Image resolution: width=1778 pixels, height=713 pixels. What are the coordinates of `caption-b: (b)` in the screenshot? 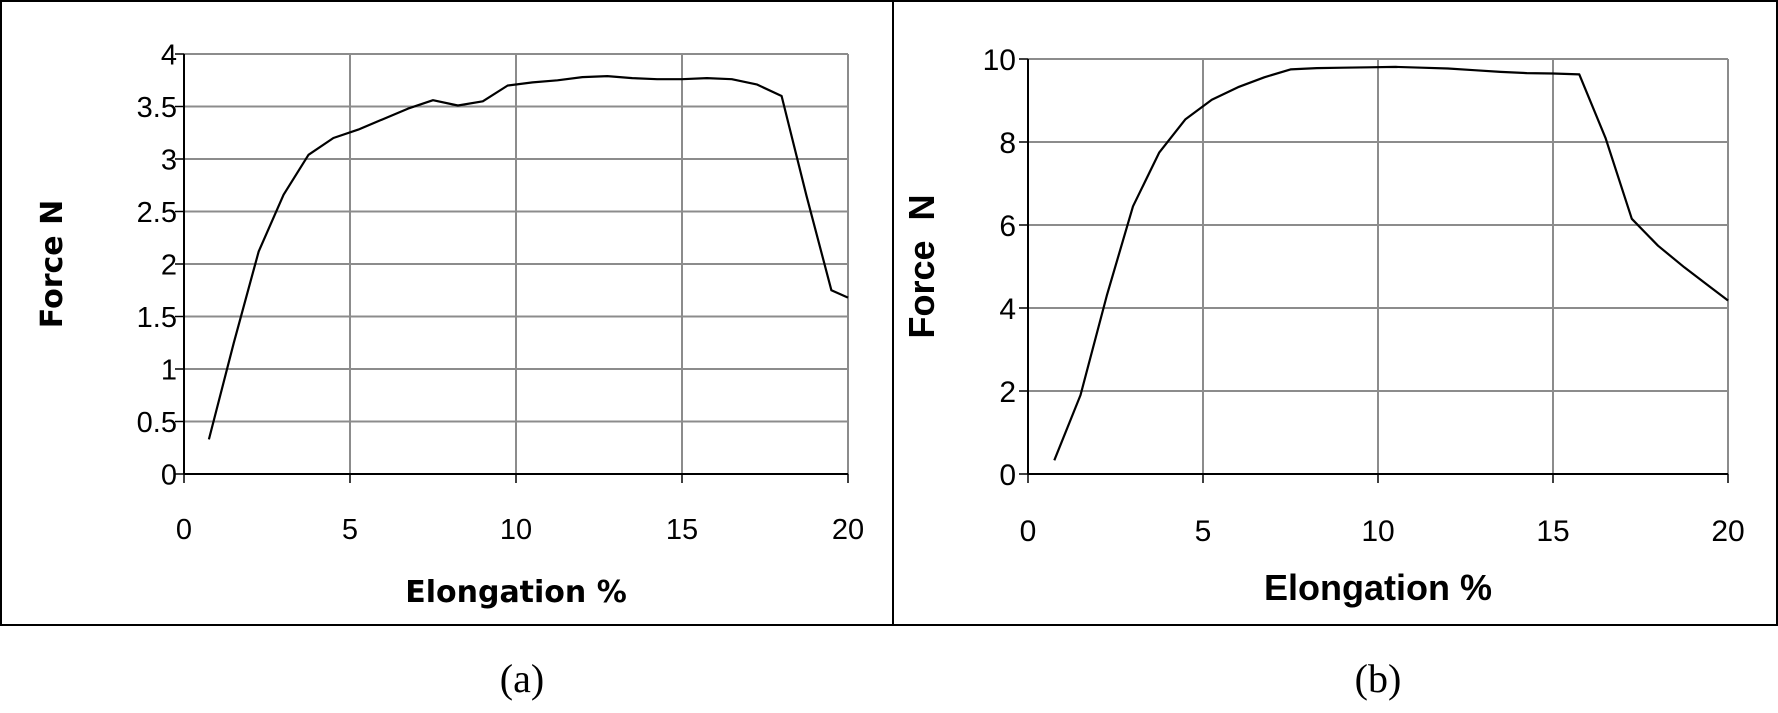 It's located at (1378, 678).